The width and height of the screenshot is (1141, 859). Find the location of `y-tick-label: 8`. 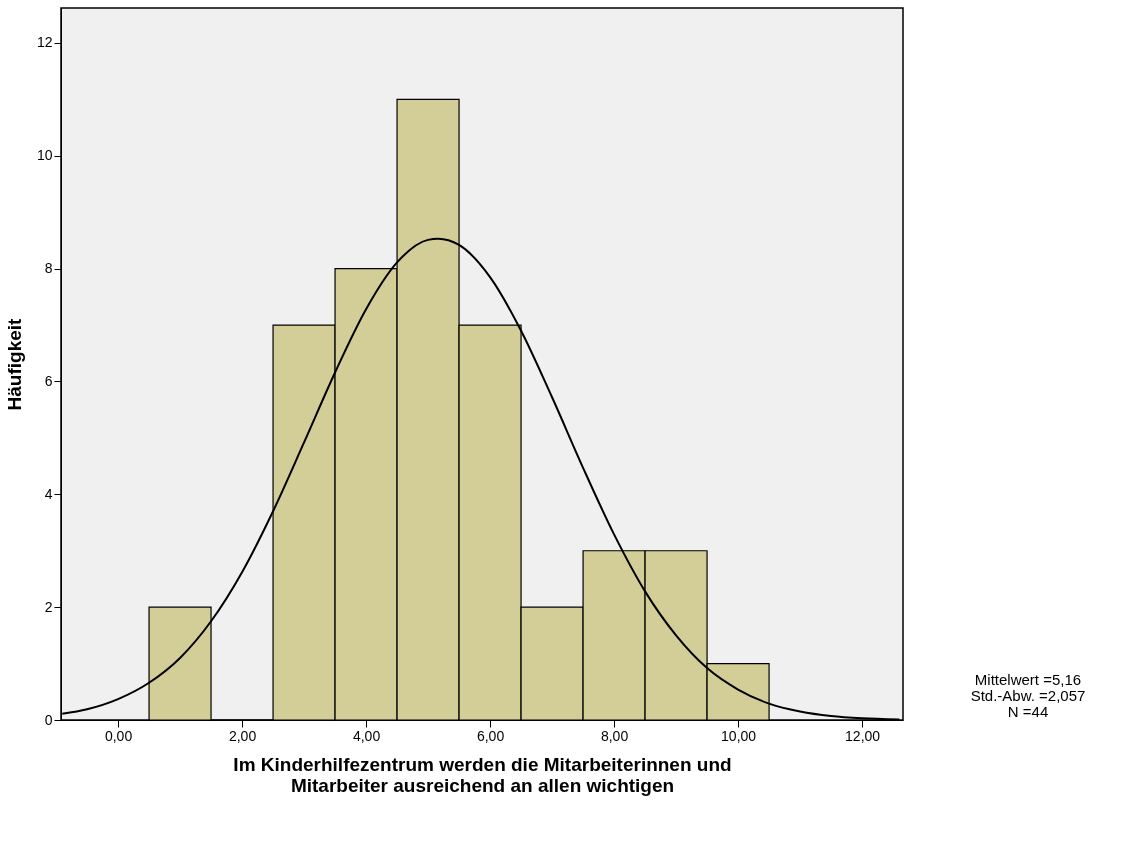

y-tick-label: 8 is located at coordinates (48, 268).